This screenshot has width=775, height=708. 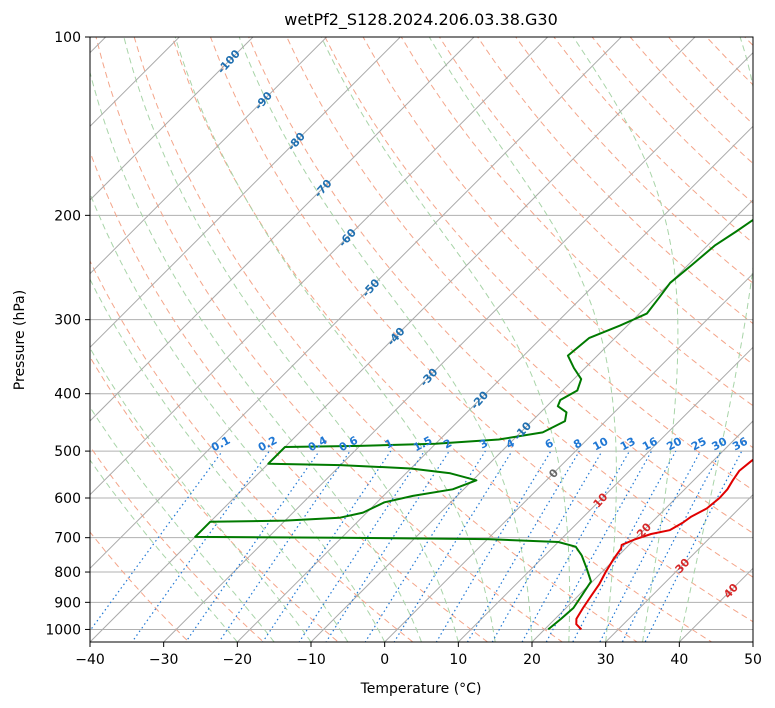 What do you see at coordinates (67, 321) in the screenshot?
I see `y-tick-label: 300` at bounding box center [67, 321].